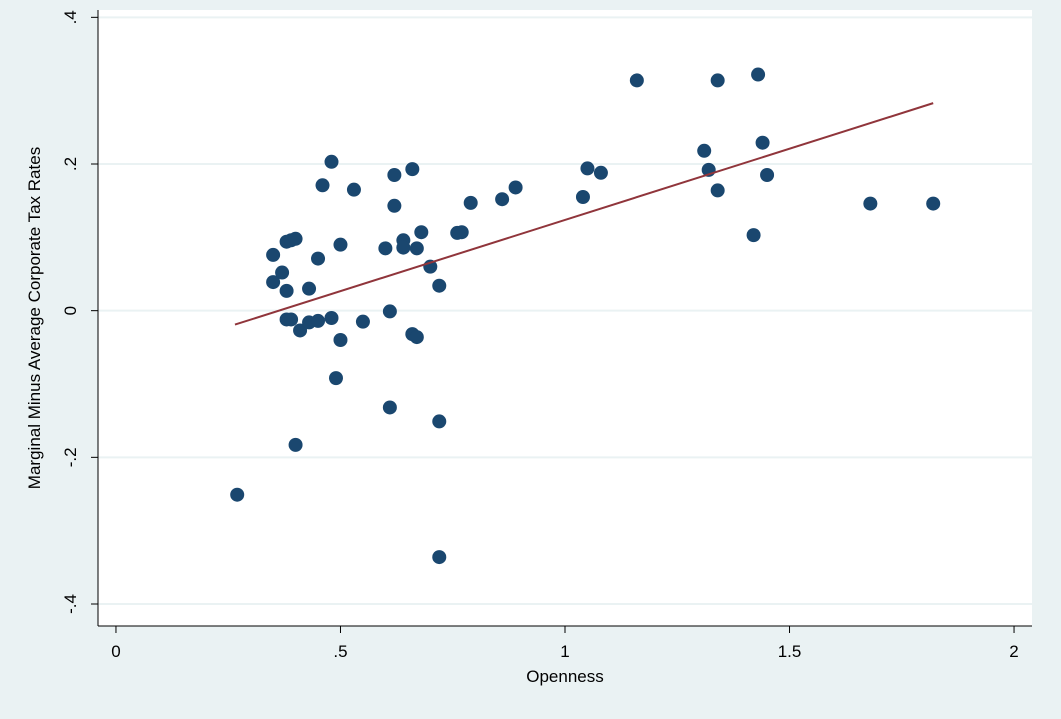 Image resolution: width=1061 pixels, height=719 pixels. What do you see at coordinates (790, 651) in the screenshot?
I see `x-tick-label: 1.5` at bounding box center [790, 651].